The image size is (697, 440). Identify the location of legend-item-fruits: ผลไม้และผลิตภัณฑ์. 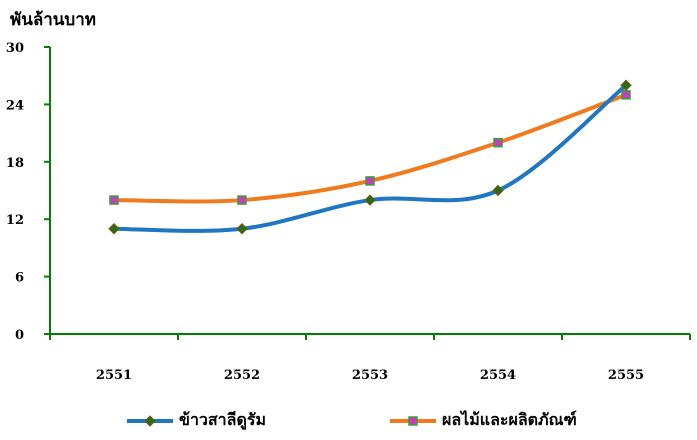
(482, 420).